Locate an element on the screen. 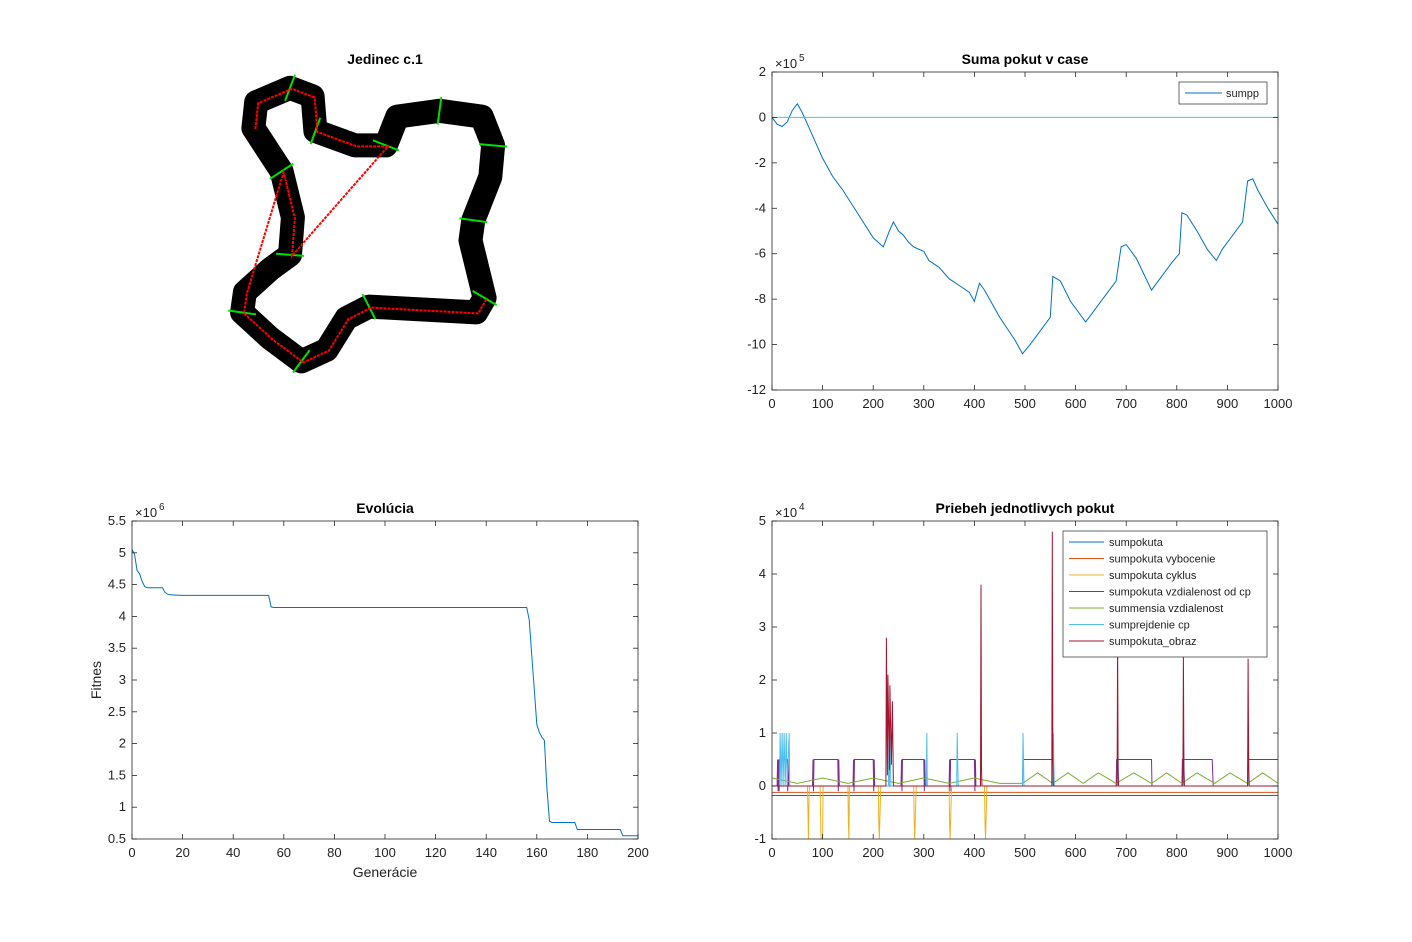  evo-ytick-label: 0.5 is located at coordinates (117, 838).